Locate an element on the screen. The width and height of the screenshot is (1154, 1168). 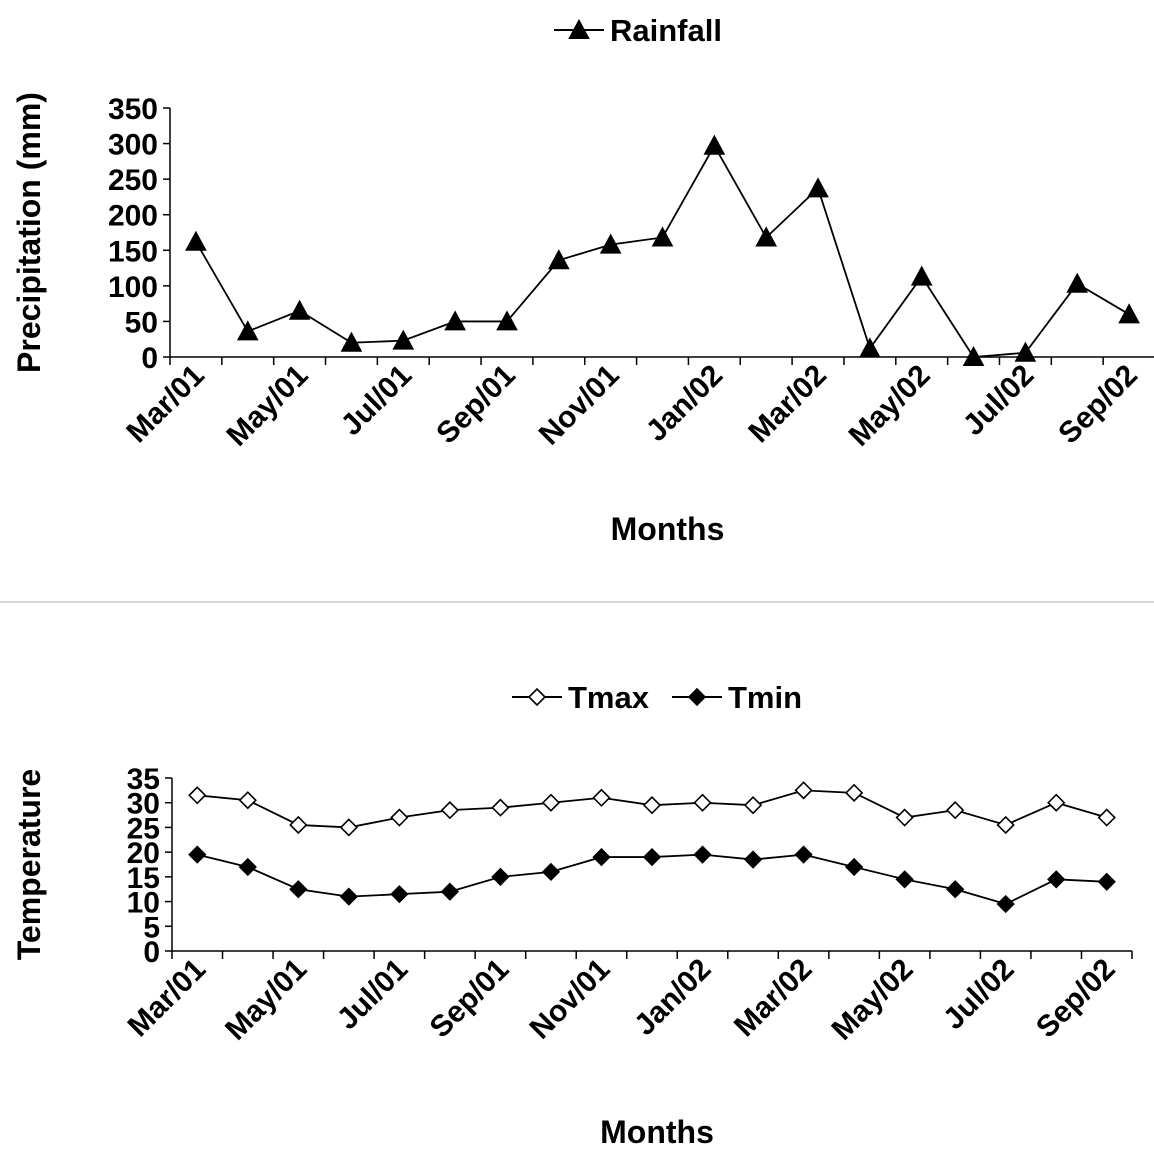
legend-label-rainfall: Rainfall is located at coordinates (666, 30).